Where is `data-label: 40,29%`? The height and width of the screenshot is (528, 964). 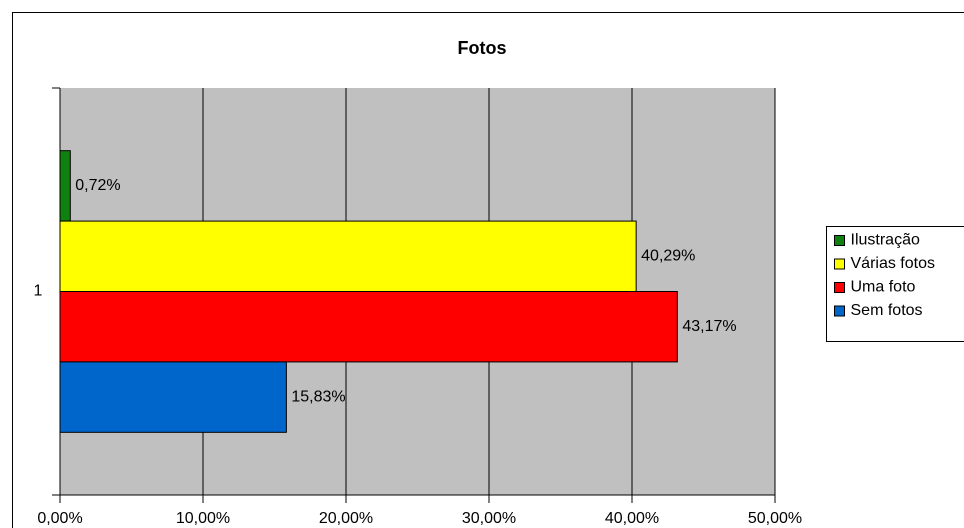 data-label: 40,29% is located at coordinates (668, 256).